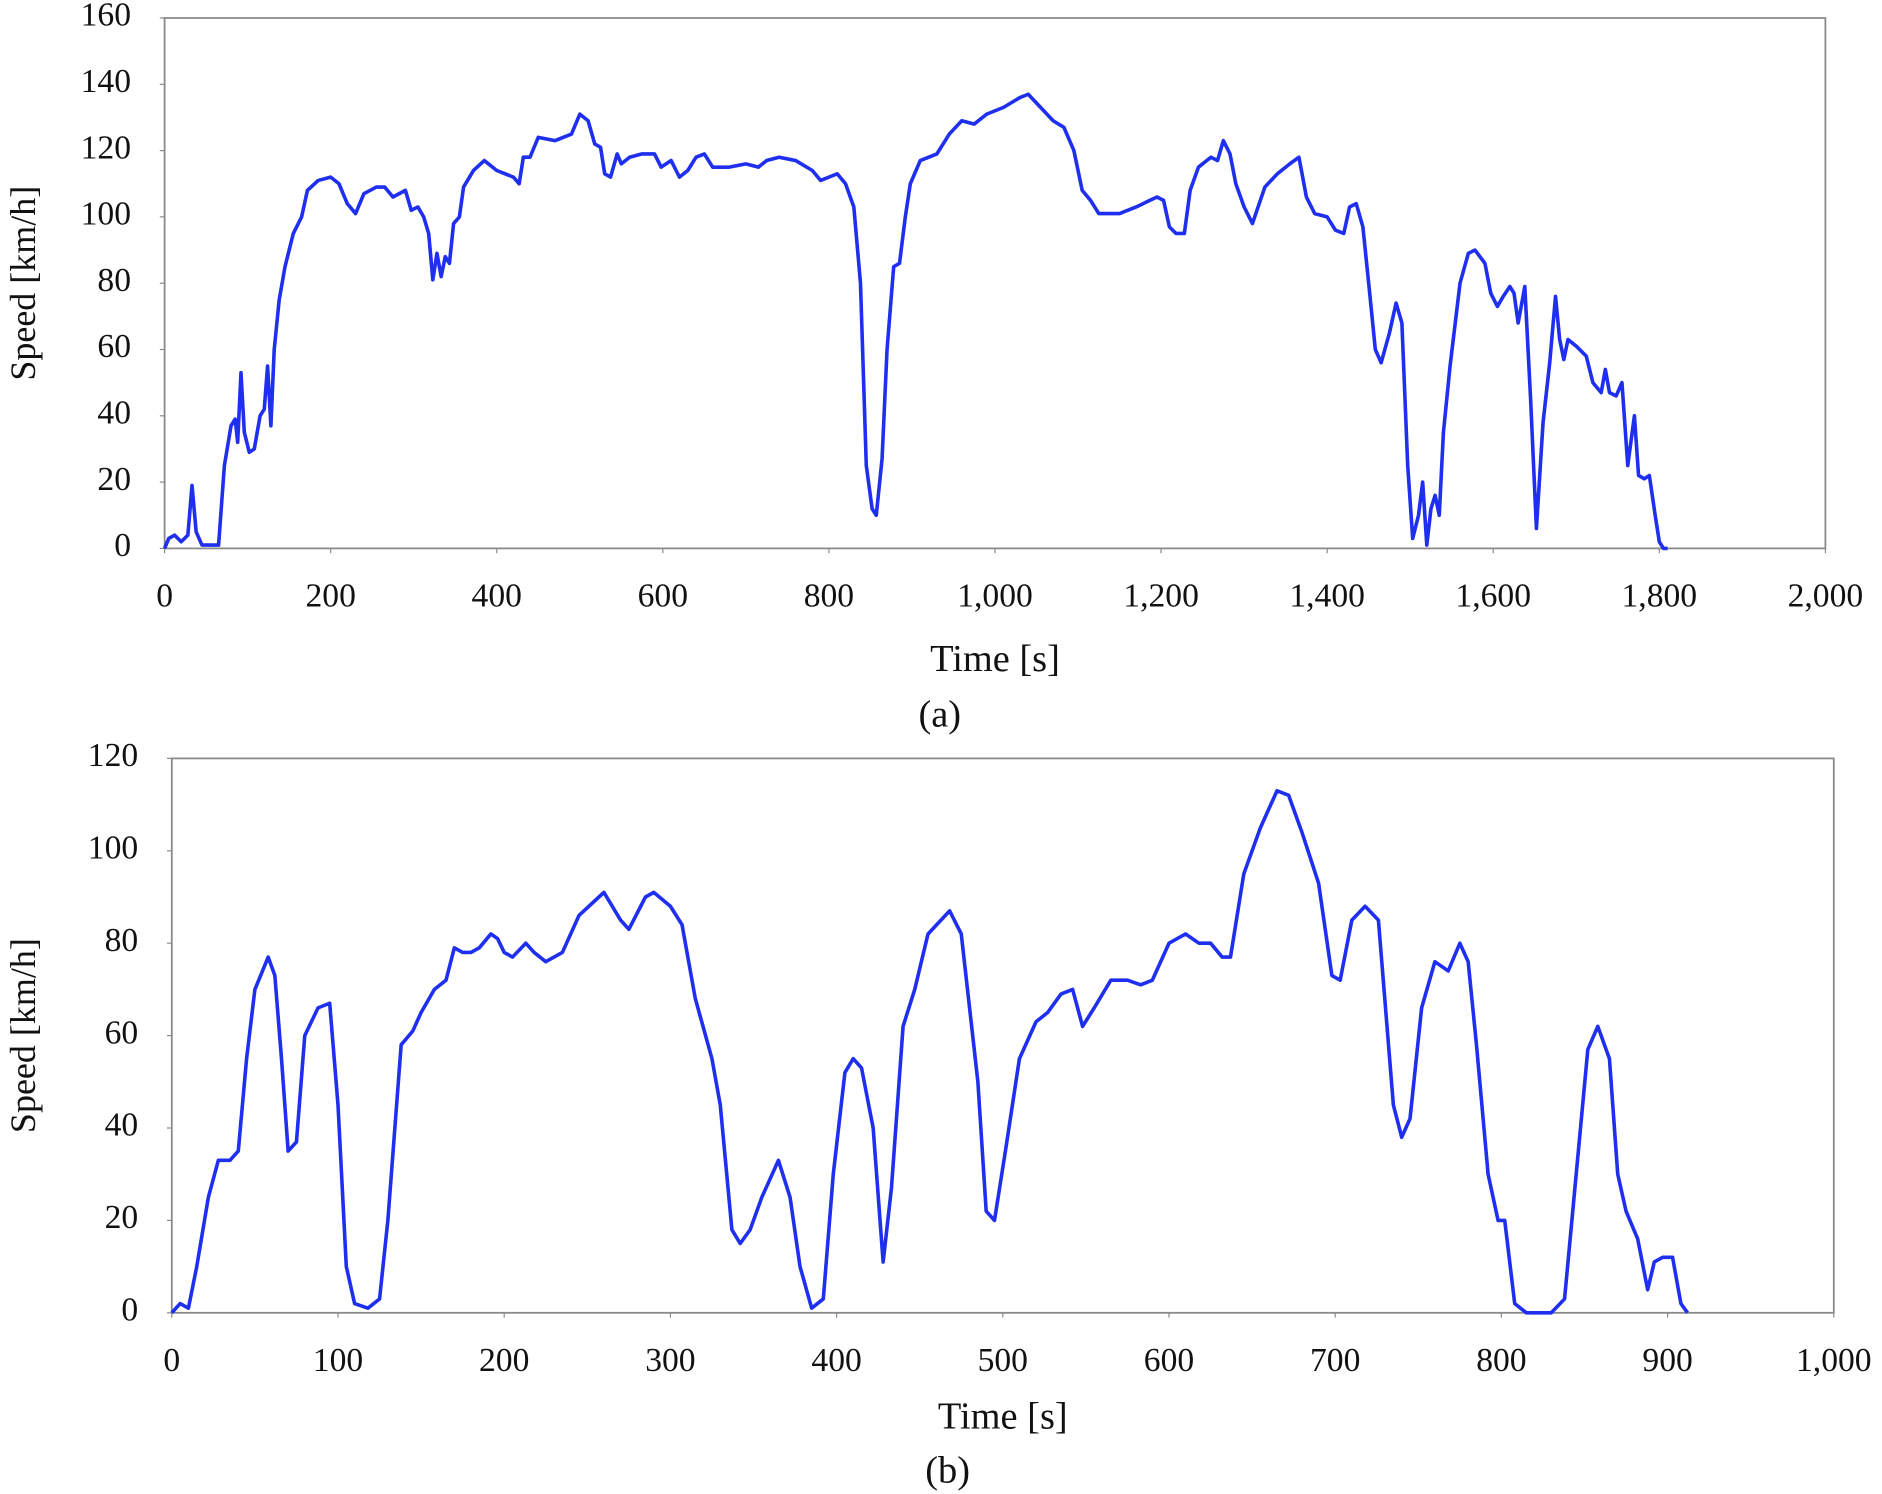 The width and height of the screenshot is (1882, 1494). Describe the element at coordinates (1660, 596) in the screenshot. I see `x-tick-label: 1,800` at that location.